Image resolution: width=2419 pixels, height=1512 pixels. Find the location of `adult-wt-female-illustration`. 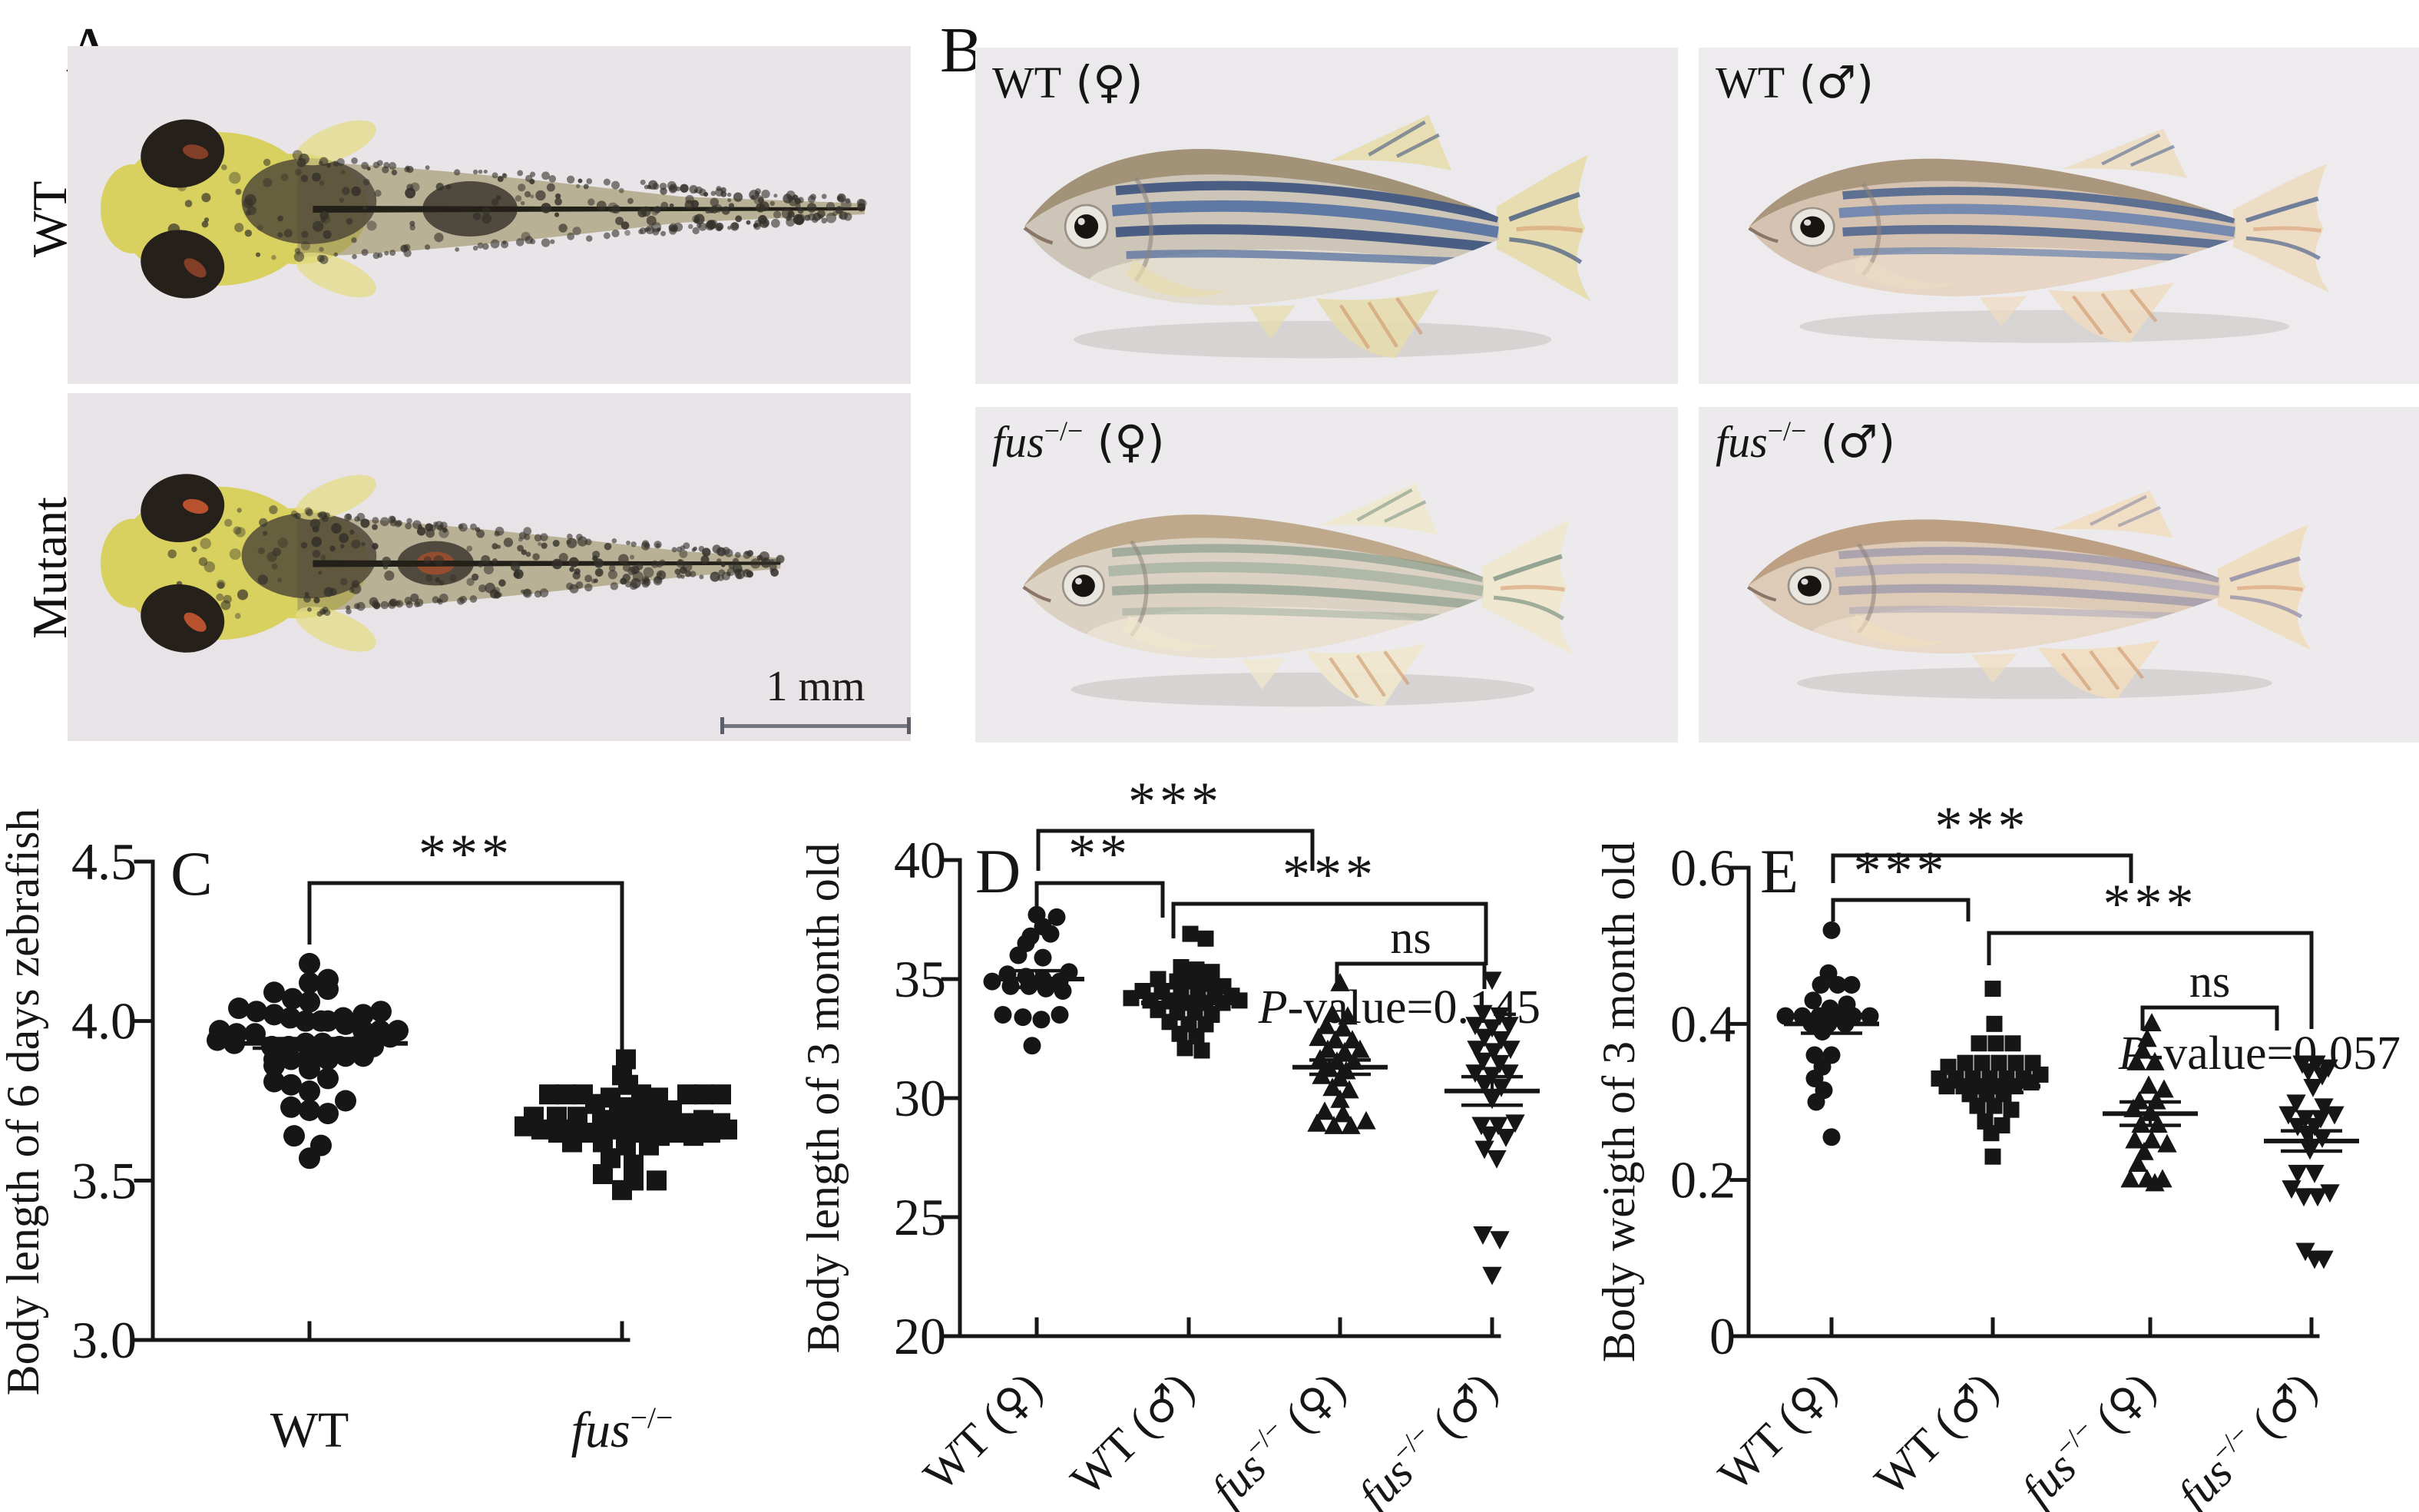

adult-wt-female-illustration is located at coordinates (1307, 236).